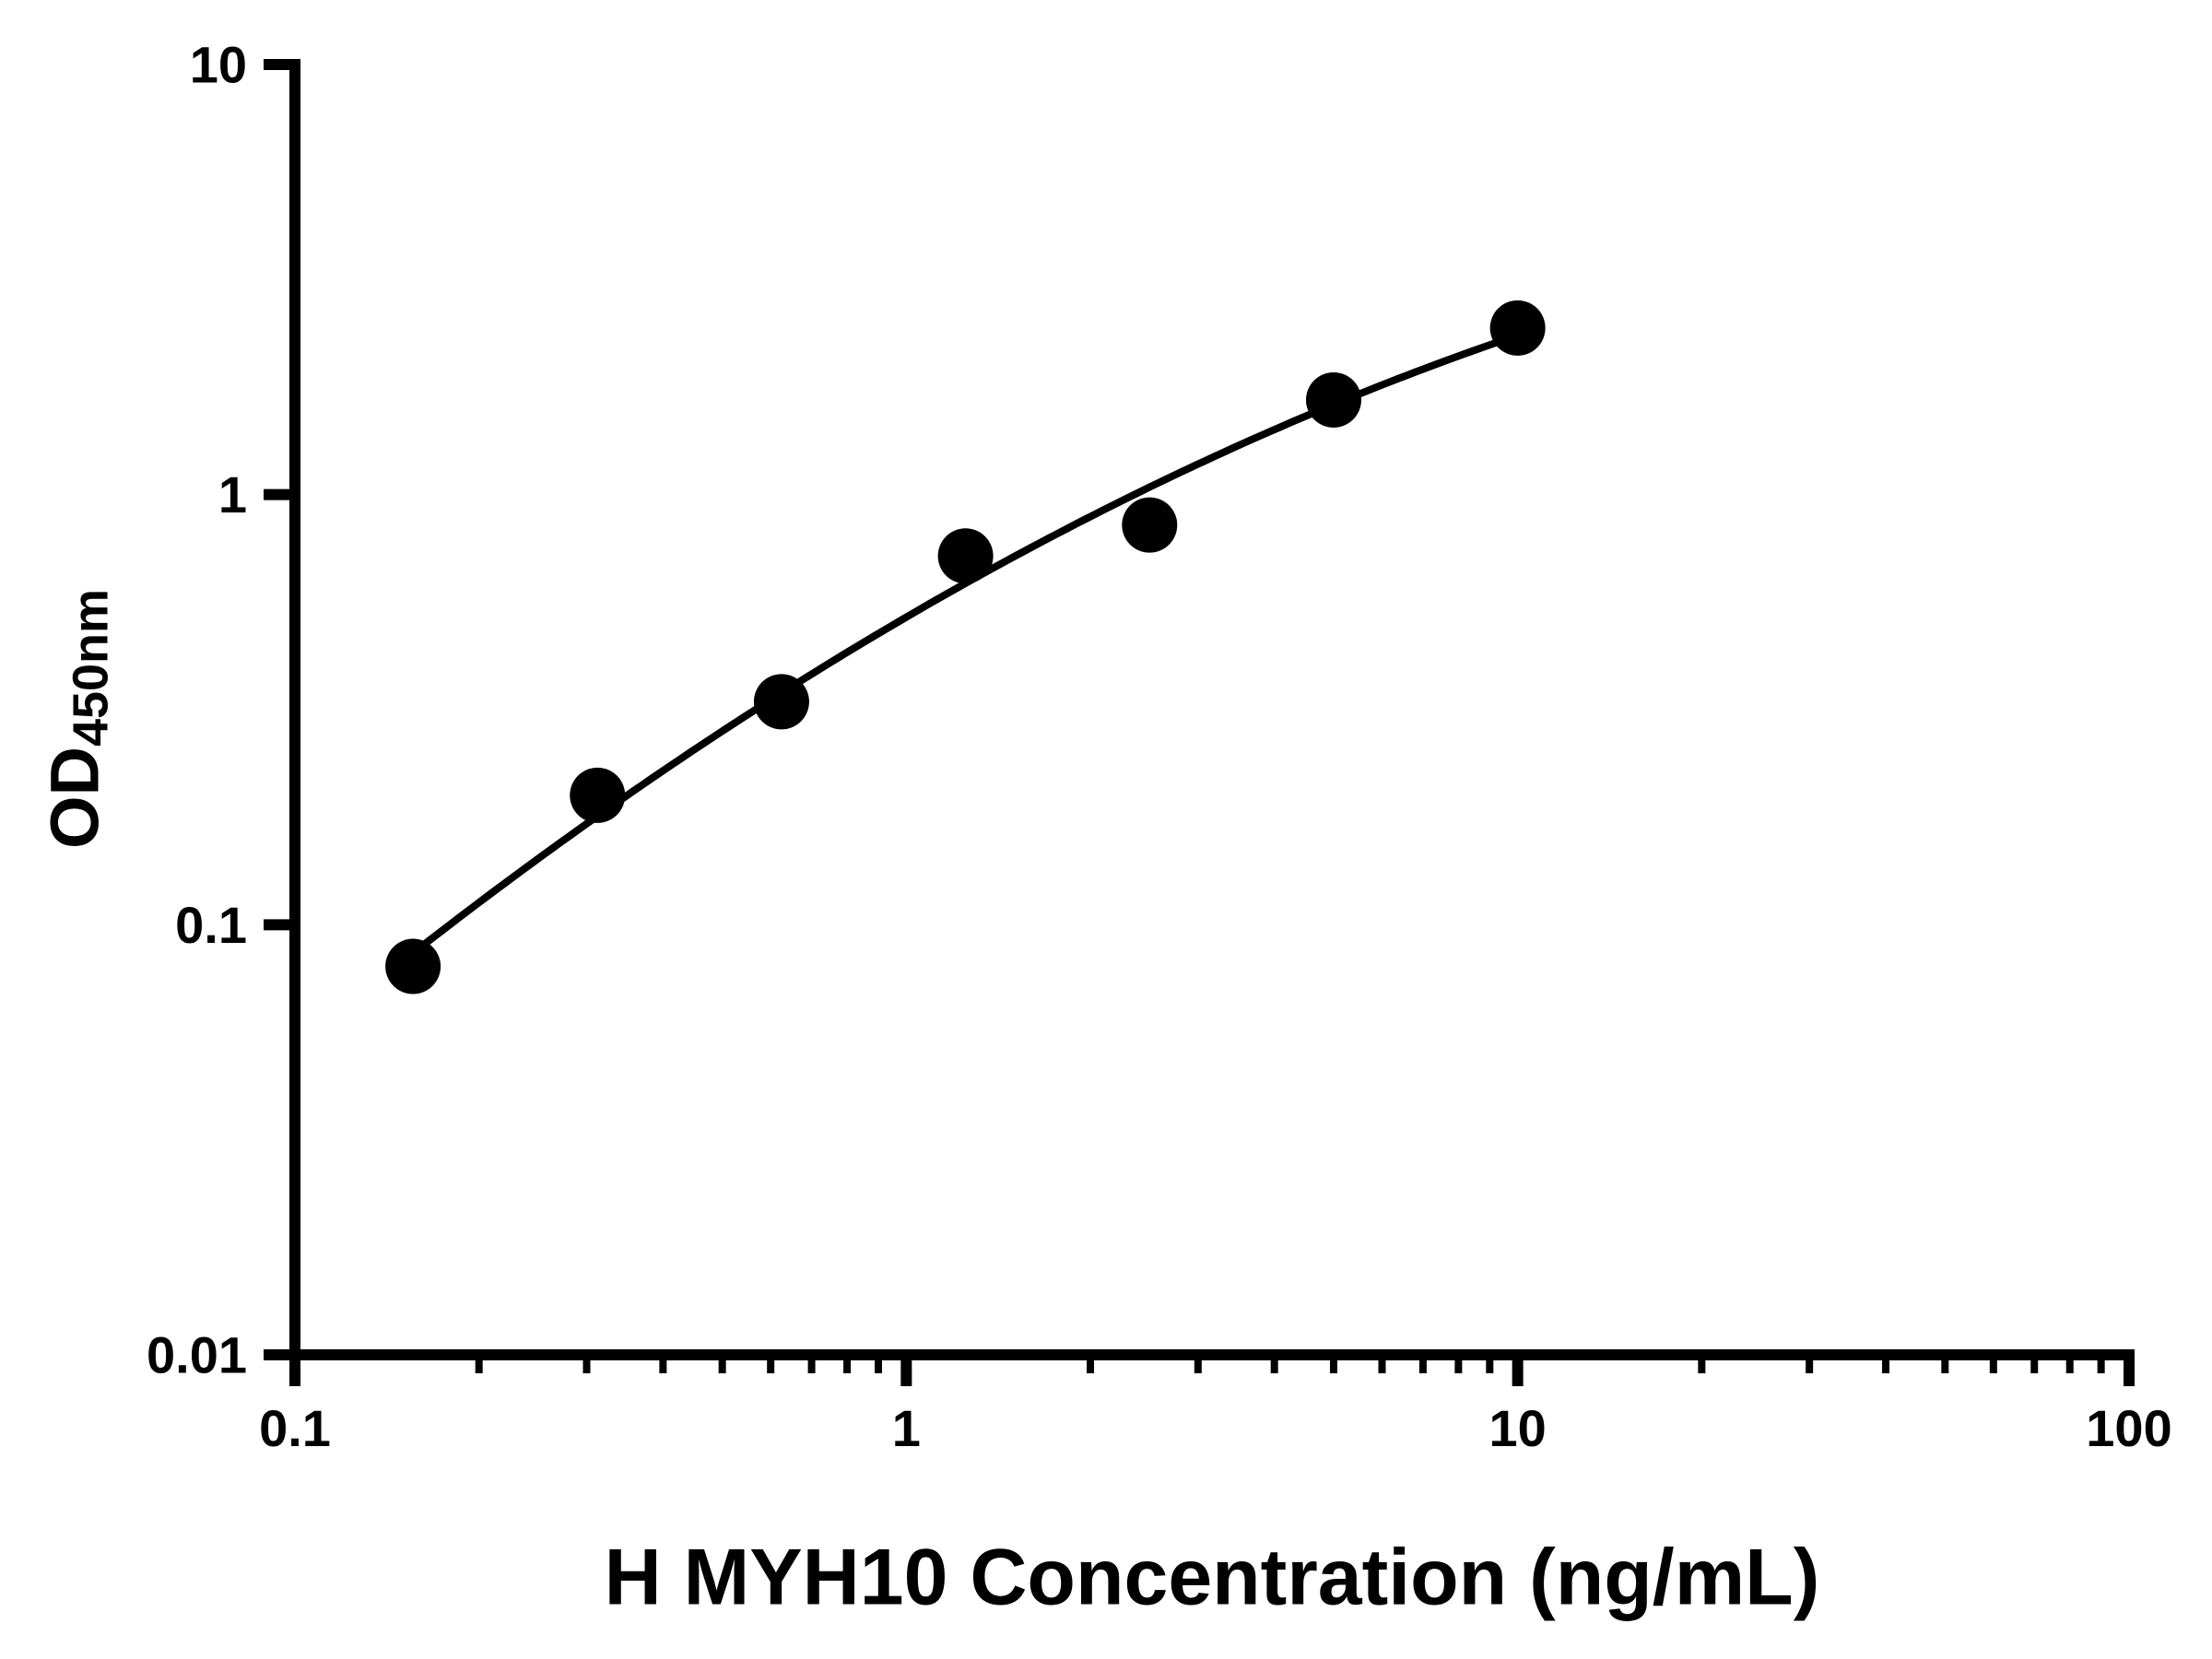  I want to click on y-axis-label: OD450nm, so click(78, 719).